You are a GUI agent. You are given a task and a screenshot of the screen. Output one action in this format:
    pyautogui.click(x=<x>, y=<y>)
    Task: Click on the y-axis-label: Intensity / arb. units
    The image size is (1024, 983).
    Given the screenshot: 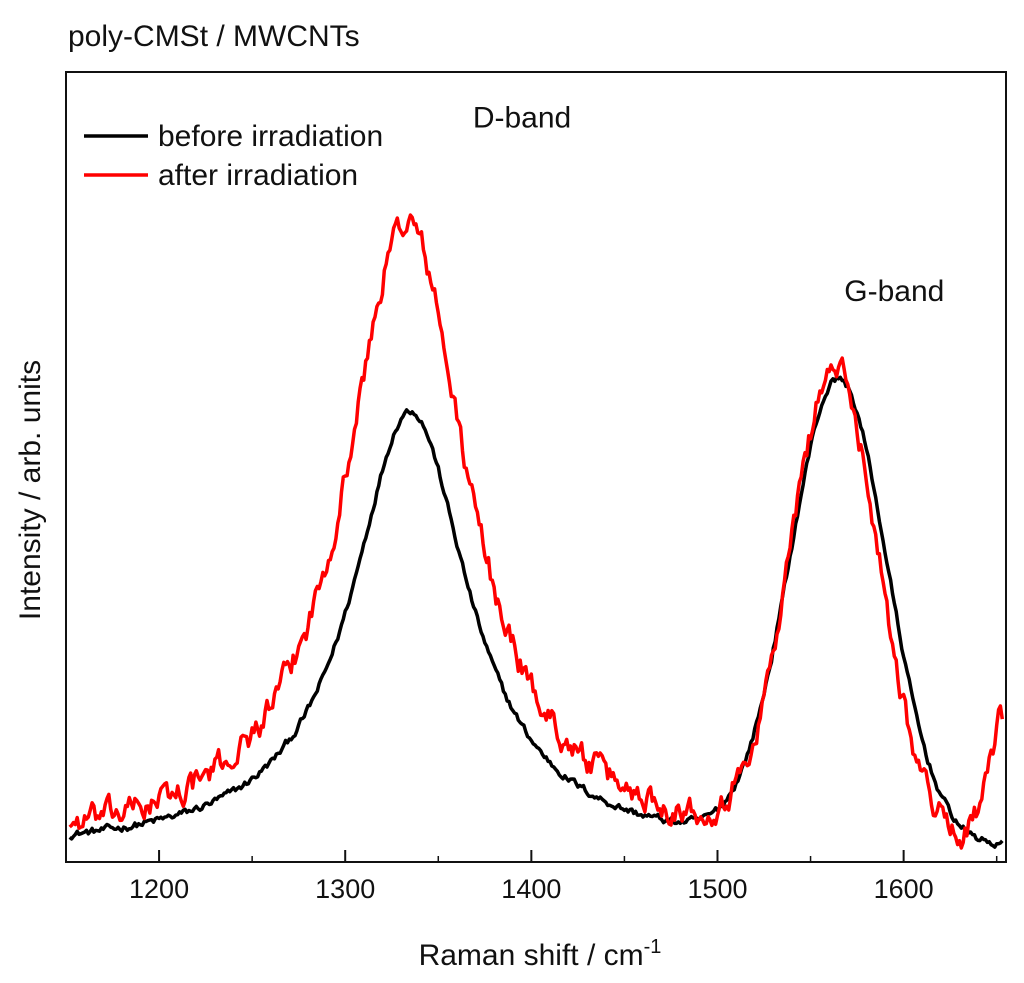 What is the action you would take?
    pyautogui.click(x=30, y=490)
    